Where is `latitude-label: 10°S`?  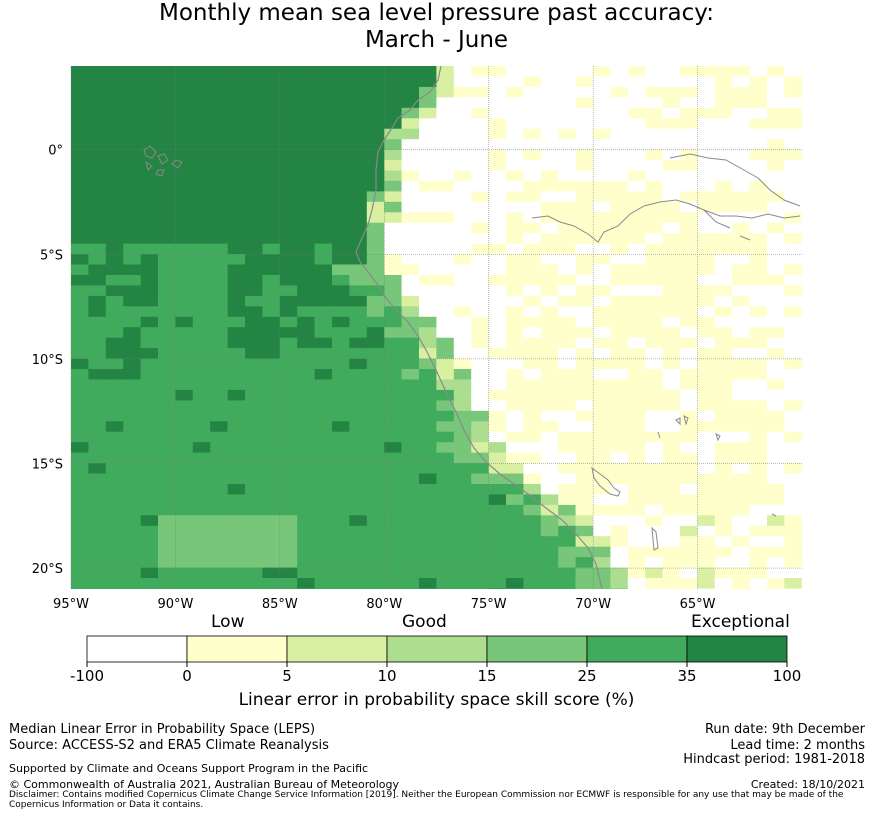
latitude-label: 10°S is located at coordinates (47, 360).